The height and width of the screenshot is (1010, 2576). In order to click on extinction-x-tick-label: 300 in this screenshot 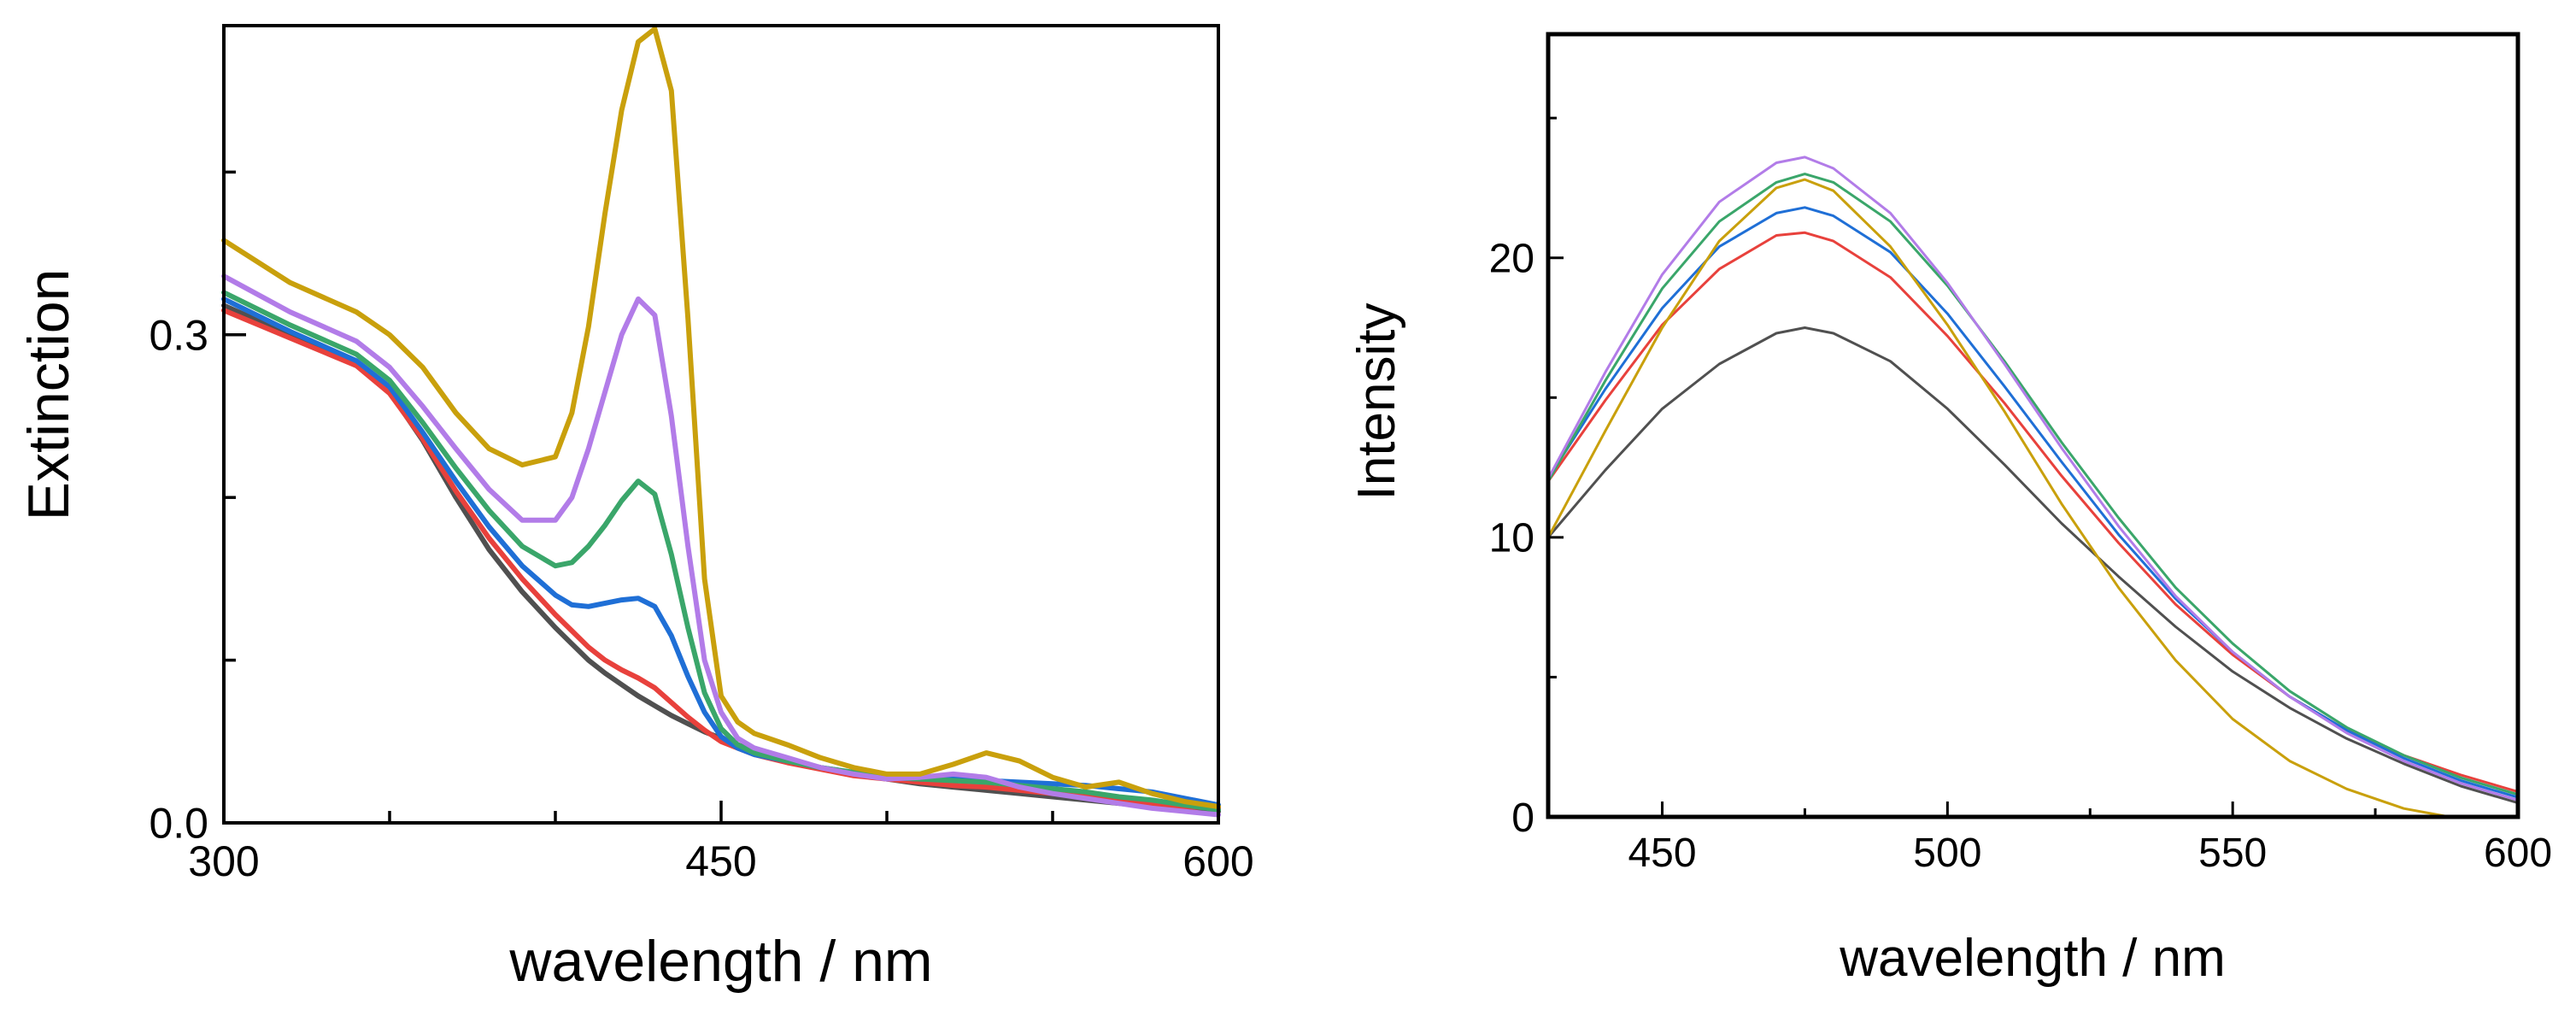, I will do `click(223, 861)`.